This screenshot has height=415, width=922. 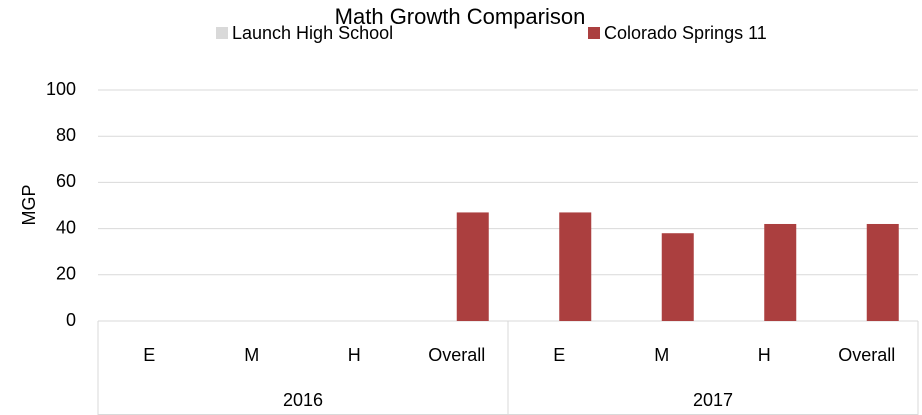 I want to click on y-tick-label: 100, so click(x=61, y=89).